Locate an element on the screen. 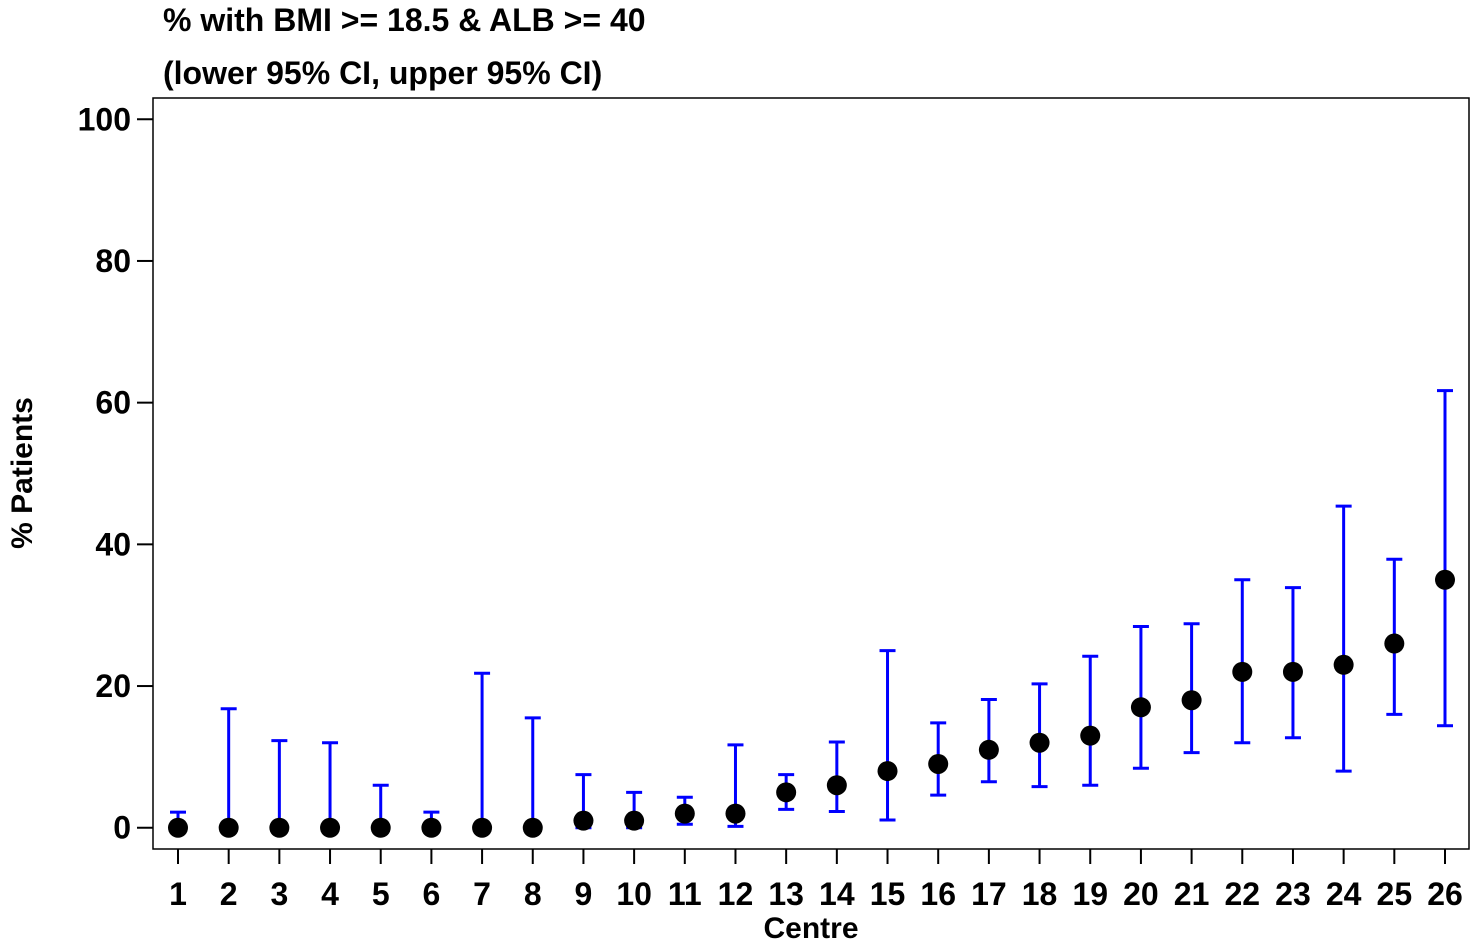  x-tick-label: 12 is located at coordinates (736, 894).